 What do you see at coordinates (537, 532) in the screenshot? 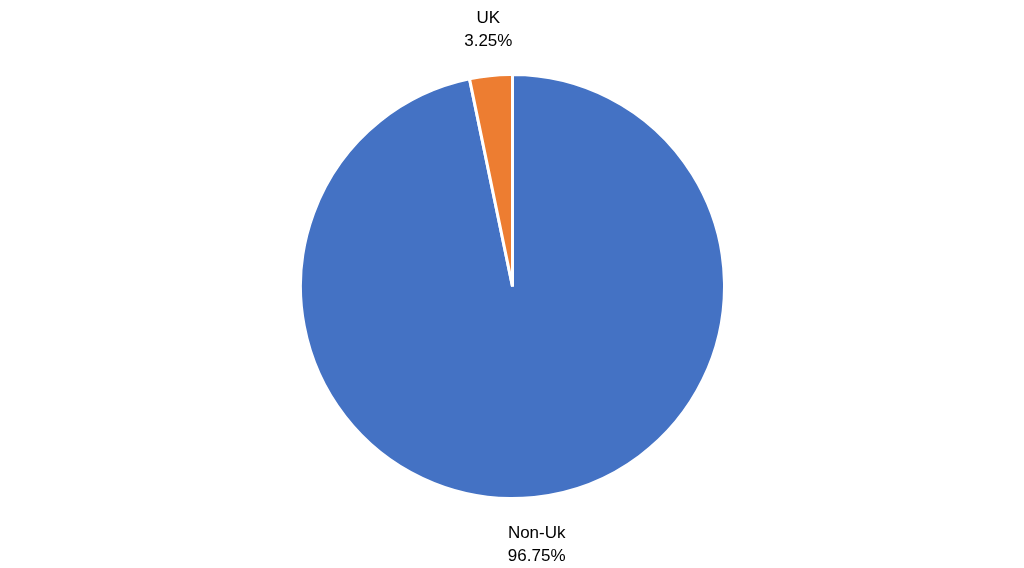
I see `slice-label: Non-Uk` at bounding box center [537, 532].